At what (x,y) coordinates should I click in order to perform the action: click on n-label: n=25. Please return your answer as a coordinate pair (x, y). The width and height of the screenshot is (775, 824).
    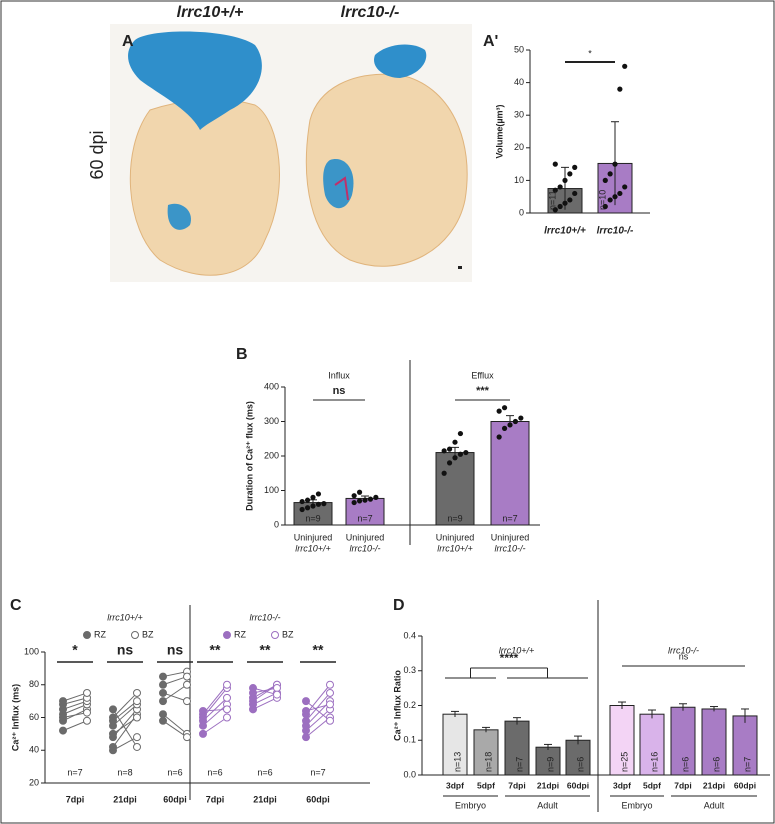
    Looking at the image, I should click on (624, 762).